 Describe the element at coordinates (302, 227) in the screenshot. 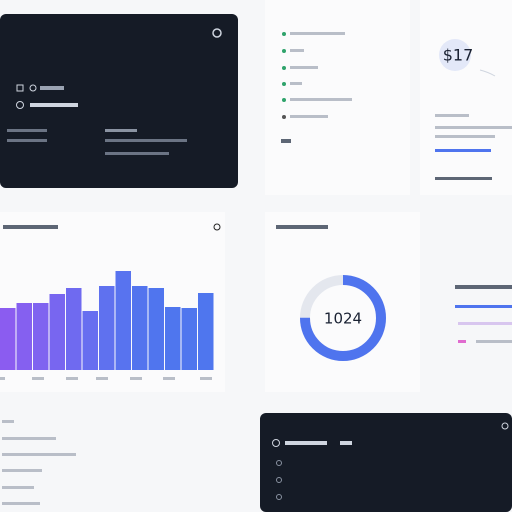

I see `donut-heading` at that location.